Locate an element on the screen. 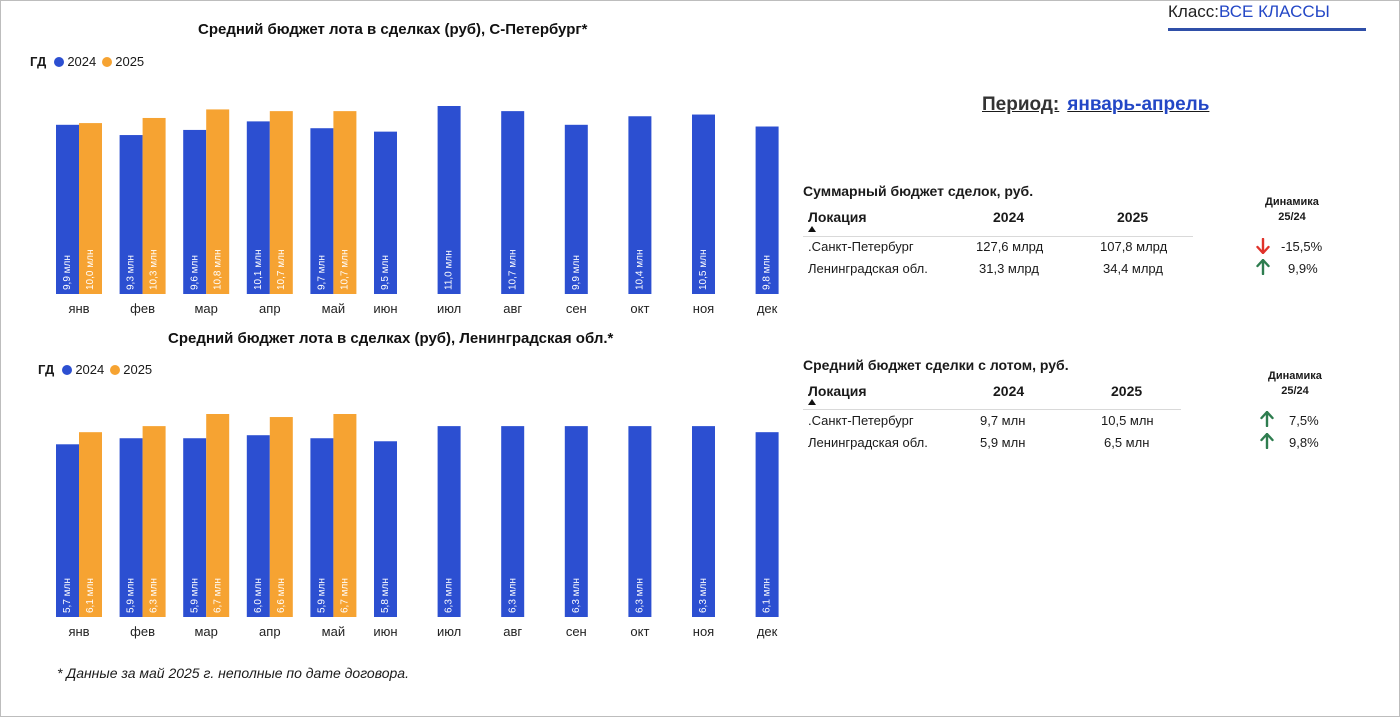 The image size is (1400, 717). period-value: январь-апрель is located at coordinates (1138, 104).